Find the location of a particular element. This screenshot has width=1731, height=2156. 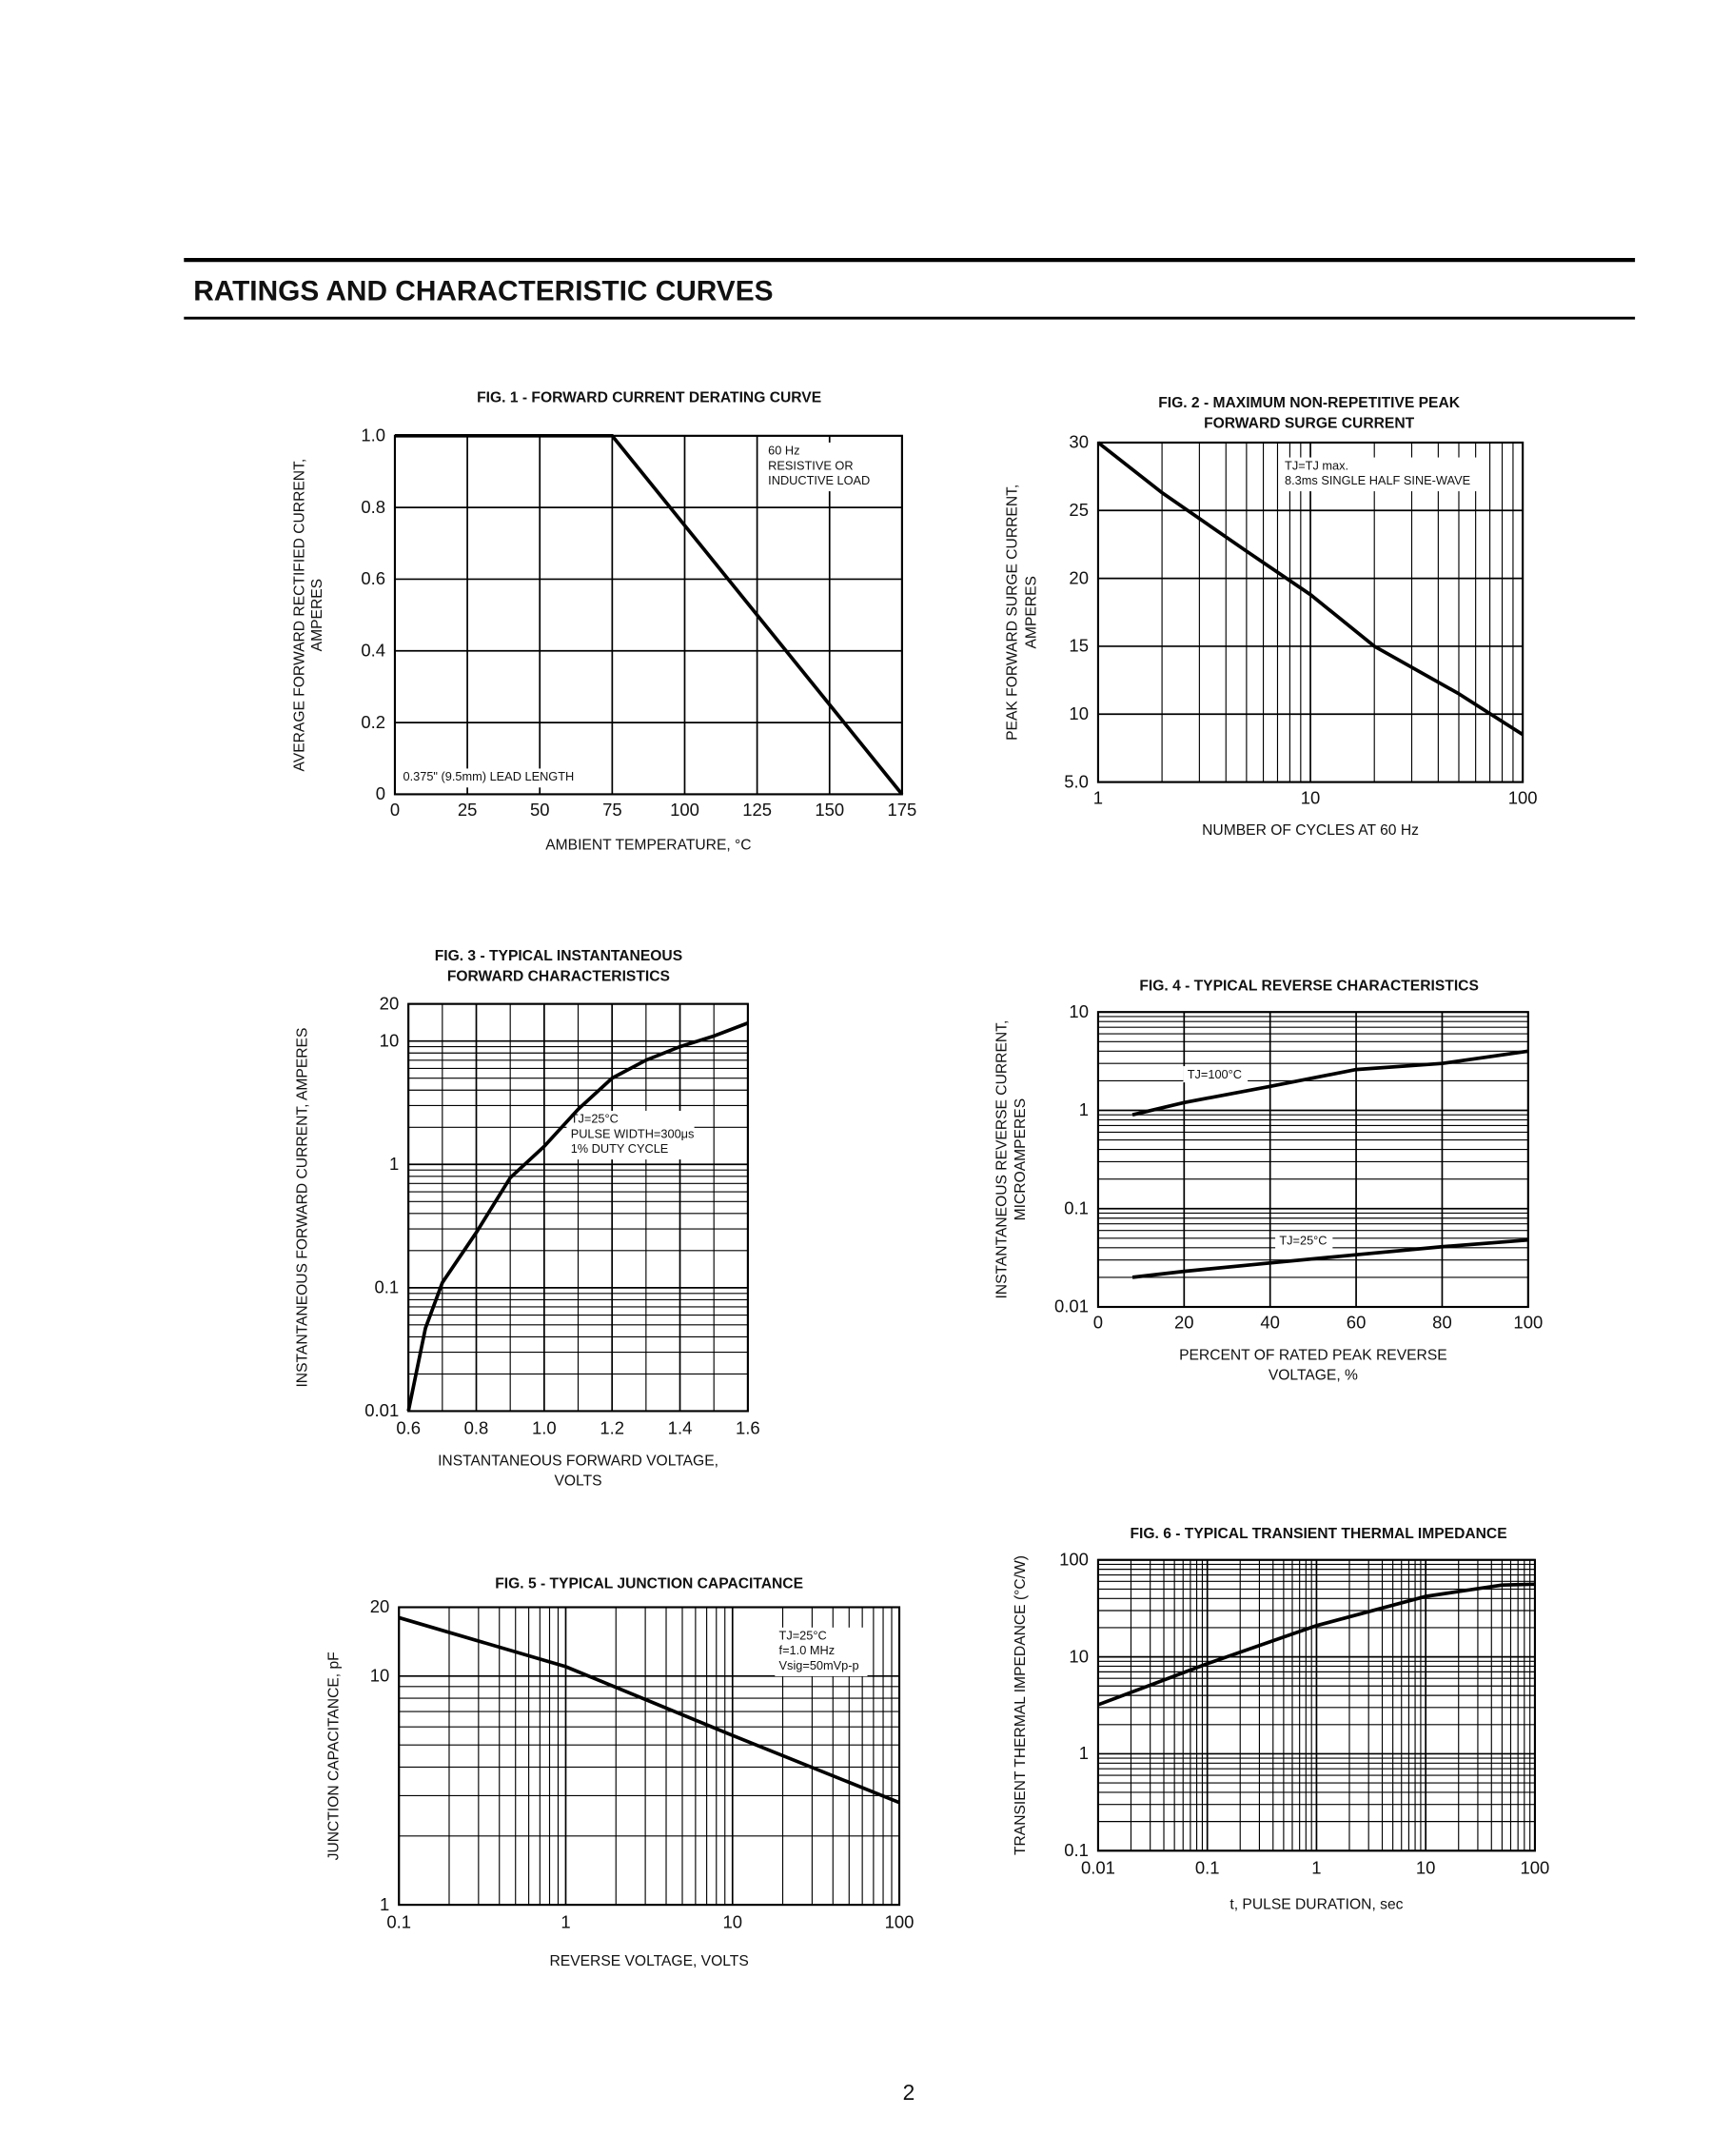

series-label: TJ=100°C is located at coordinates (1215, 1074).